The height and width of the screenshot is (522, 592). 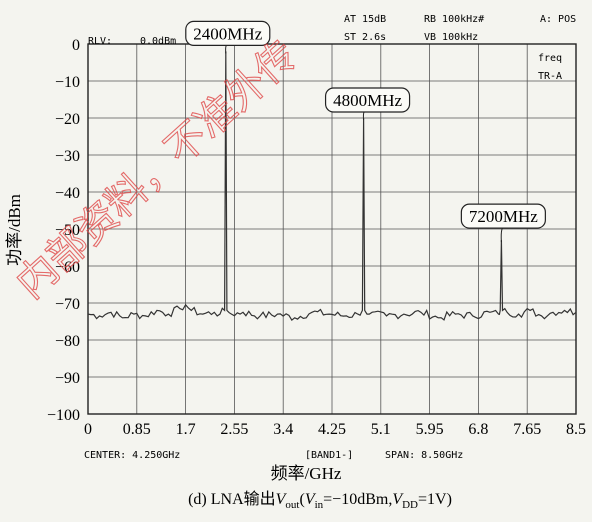 What do you see at coordinates (320, 500) in the screenshot?
I see `figure-caption: (d) LNA输出Vout(Vin=−10dBm,VDD=1V)` at bounding box center [320, 500].